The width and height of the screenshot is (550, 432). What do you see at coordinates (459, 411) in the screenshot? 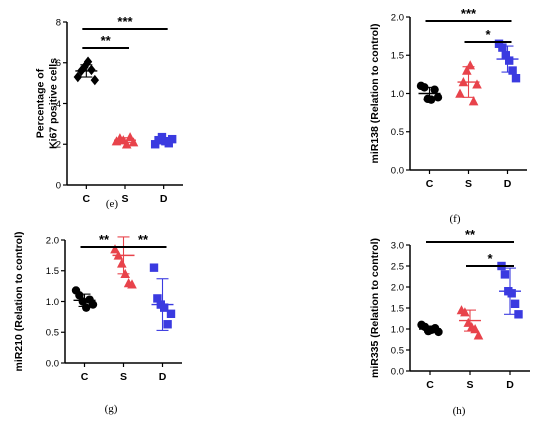
I see `panel-caption: (h)` at bounding box center [459, 411].